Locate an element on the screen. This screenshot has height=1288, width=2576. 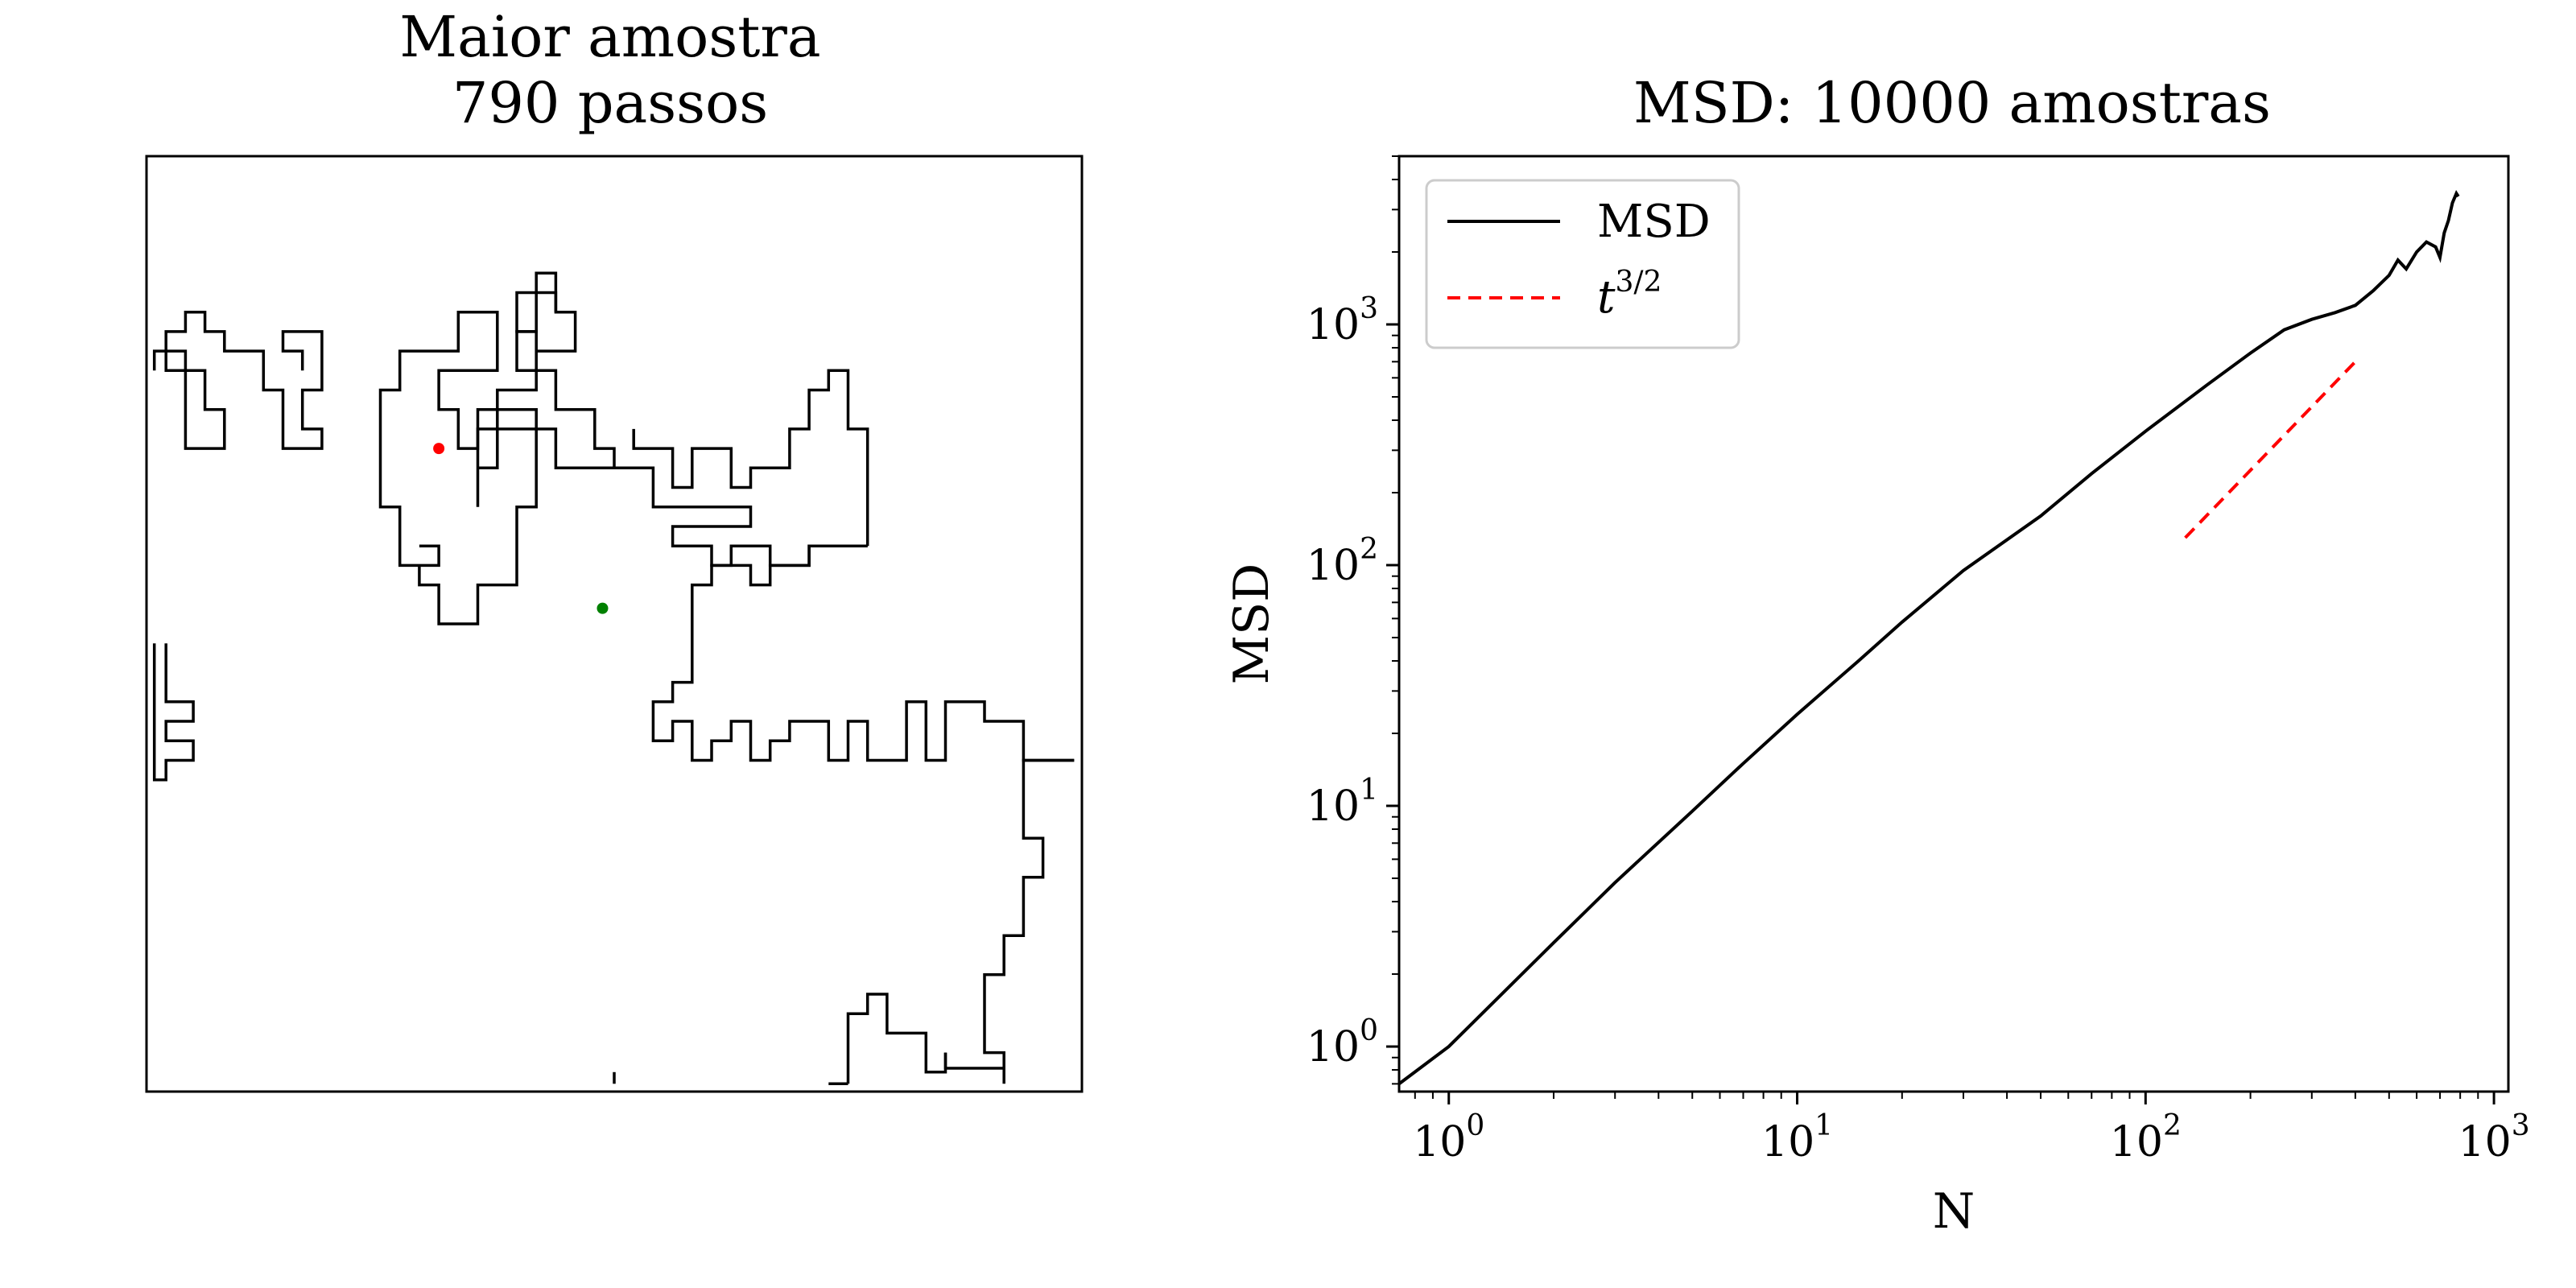
start-marker is located at coordinates (439, 449).